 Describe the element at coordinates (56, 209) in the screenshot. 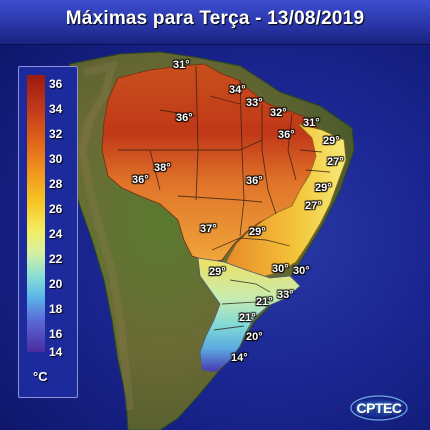

I see `legend-tick: 26` at that location.